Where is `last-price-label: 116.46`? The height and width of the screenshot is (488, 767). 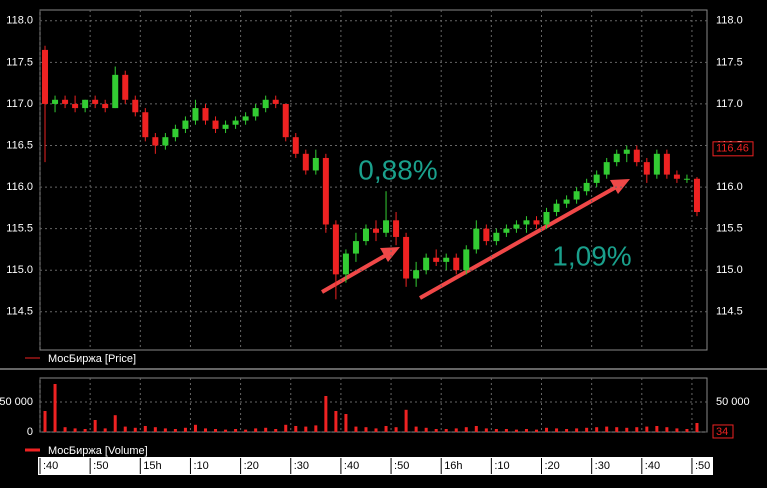 last-price-label: 116.46 is located at coordinates (732, 149).